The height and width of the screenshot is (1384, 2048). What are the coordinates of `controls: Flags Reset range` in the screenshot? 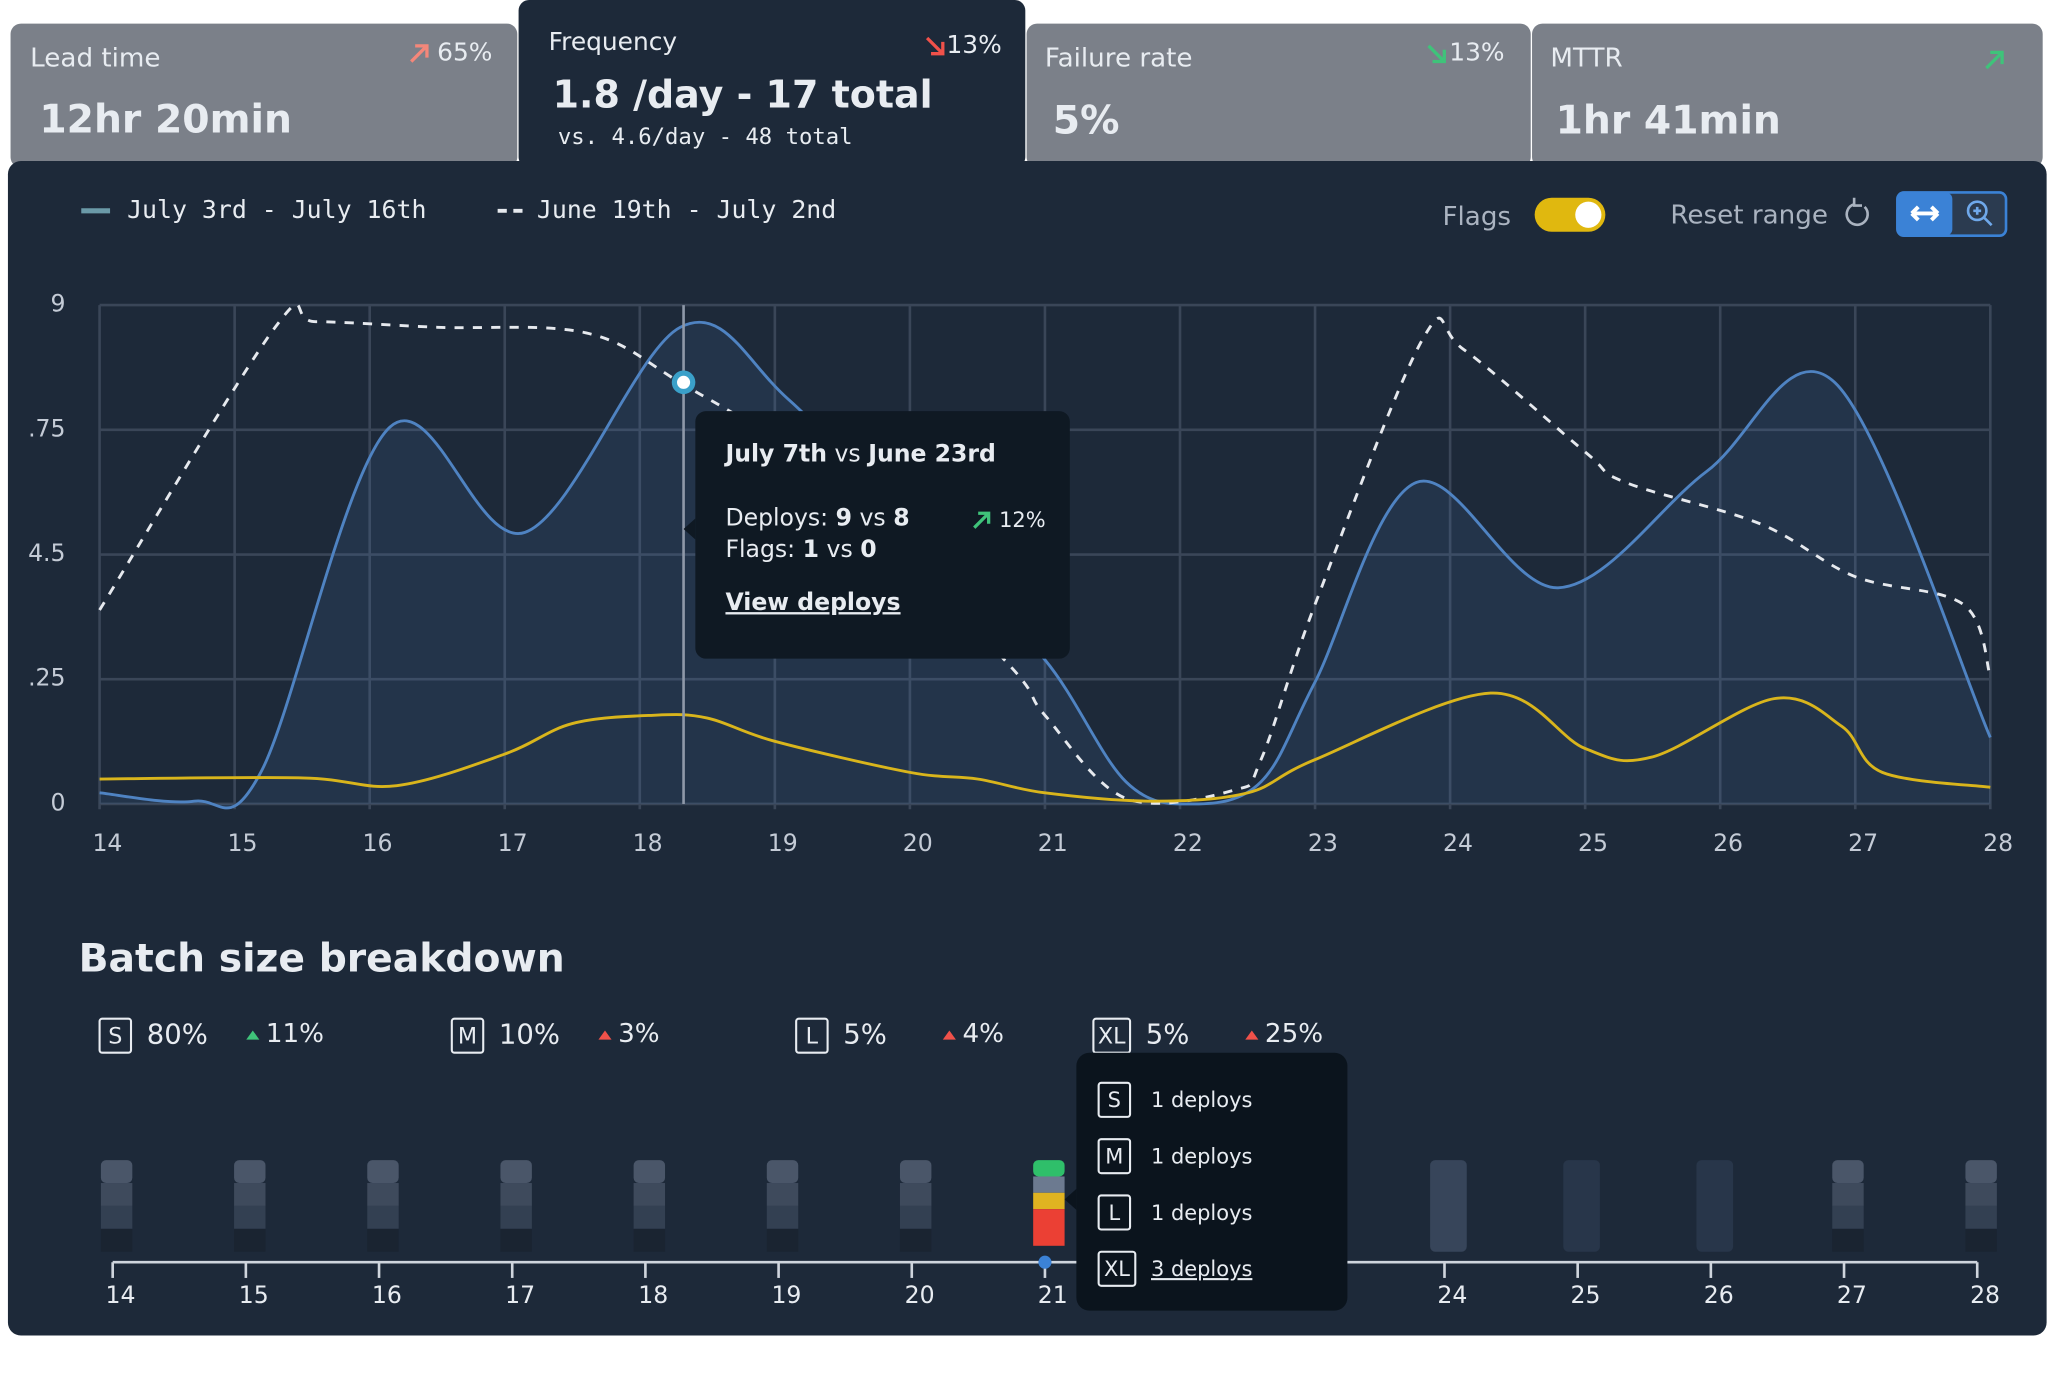 It's located at (1725, 214).